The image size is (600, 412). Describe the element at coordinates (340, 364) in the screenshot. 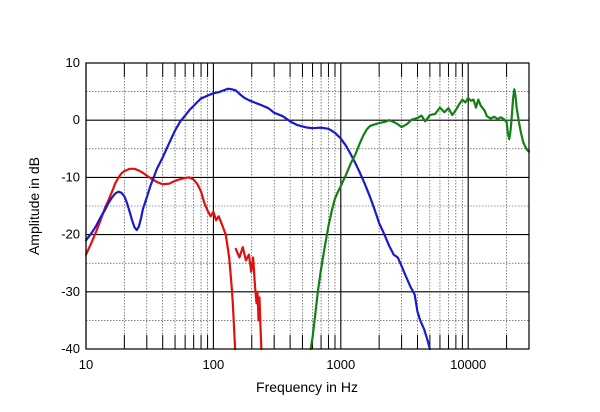

I see `x-tick-label: 1000` at that location.